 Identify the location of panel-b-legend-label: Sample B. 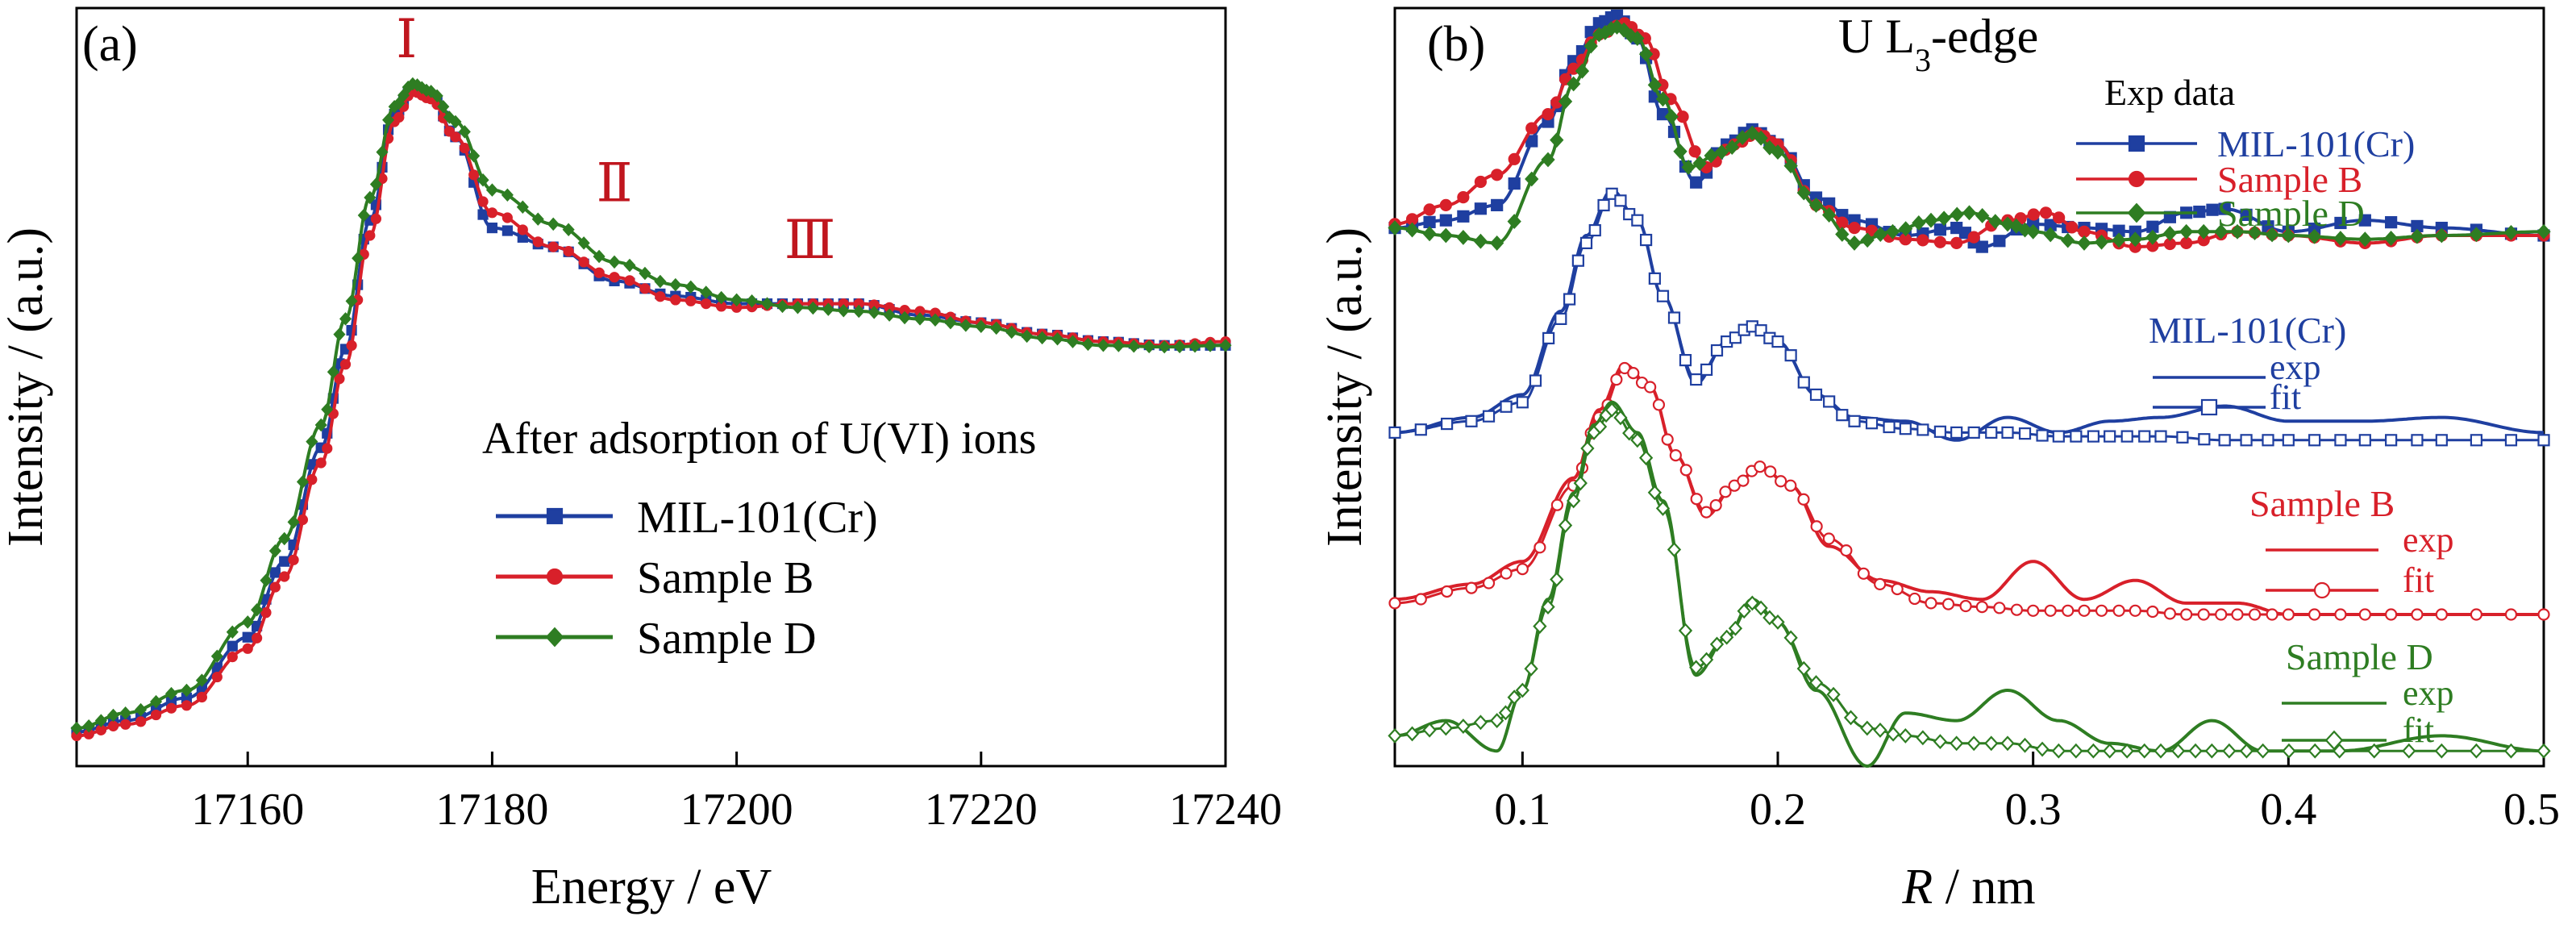
(2289, 179).